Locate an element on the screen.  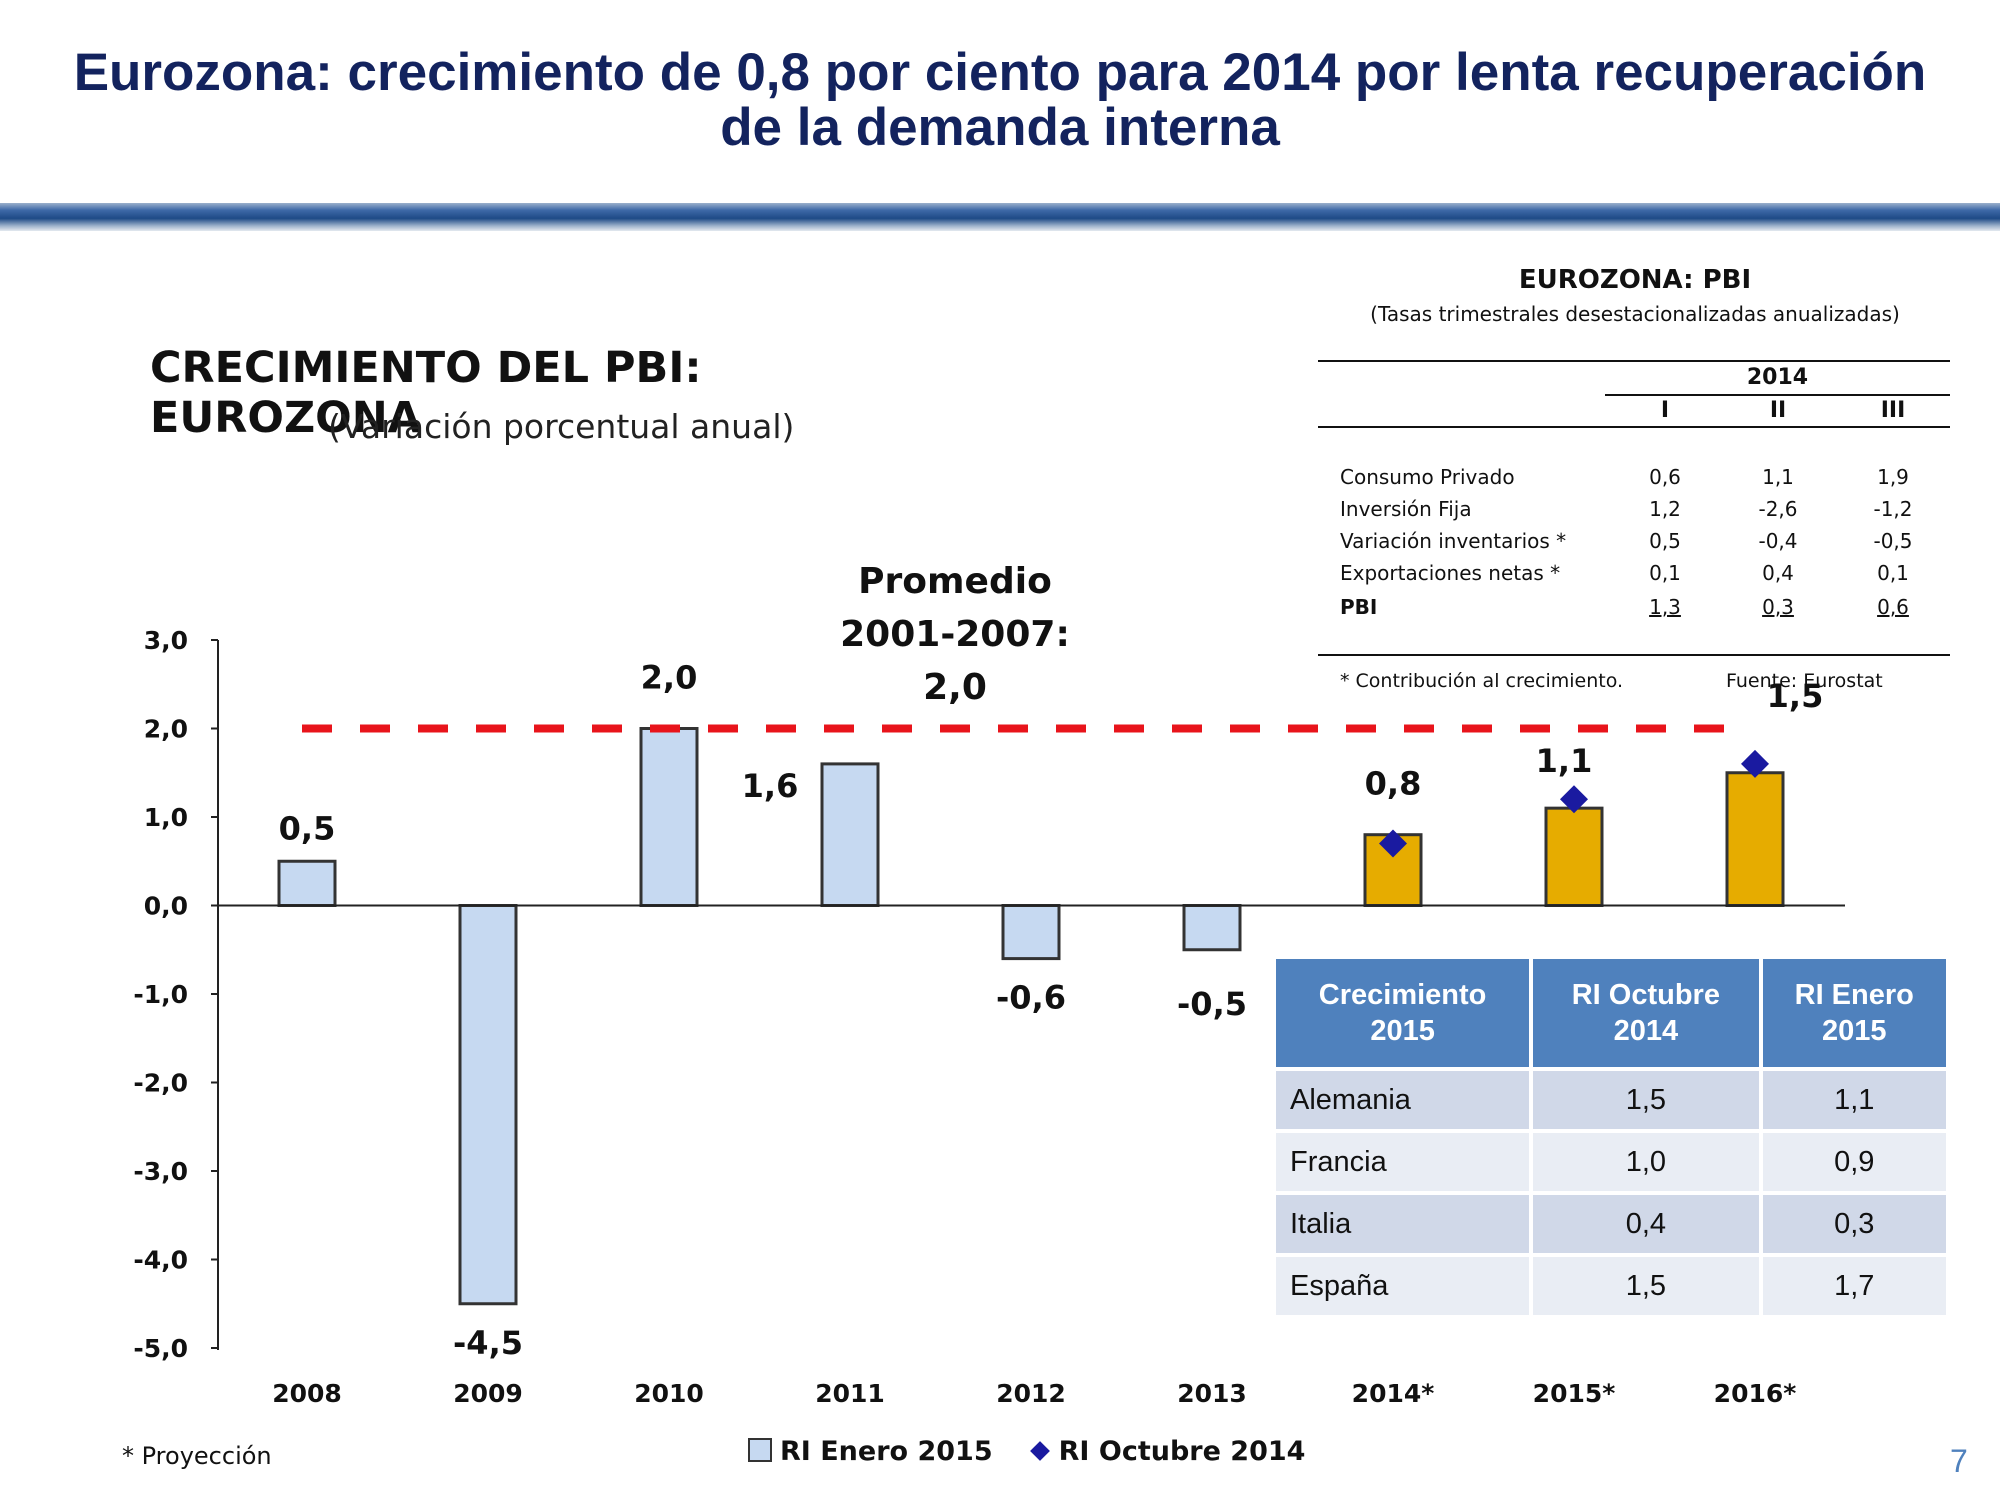
y-tick-label: 3,0 is located at coordinates (166, 640).